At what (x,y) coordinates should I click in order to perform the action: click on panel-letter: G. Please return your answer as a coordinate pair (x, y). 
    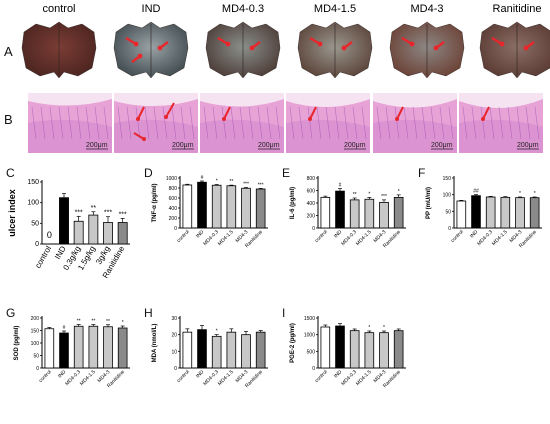
    Looking at the image, I should click on (10, 313).